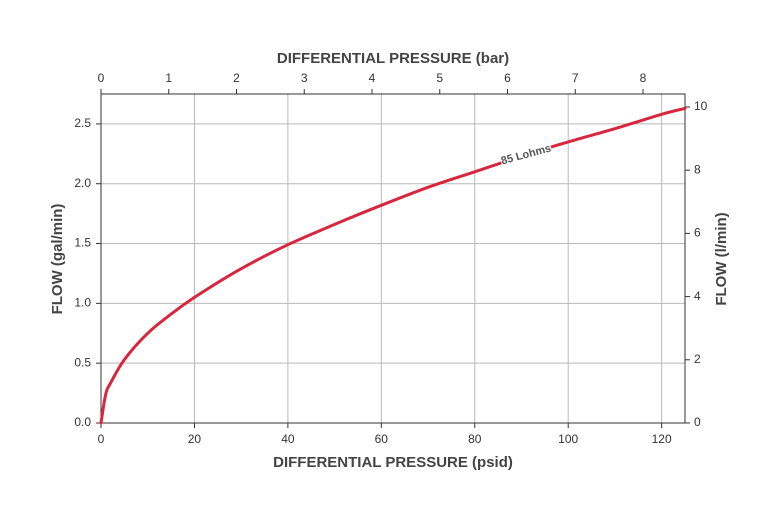 The width and height of the screenshot is (780, 520). I want to click on tick-label-y2-2: 2, so click(697, 359).